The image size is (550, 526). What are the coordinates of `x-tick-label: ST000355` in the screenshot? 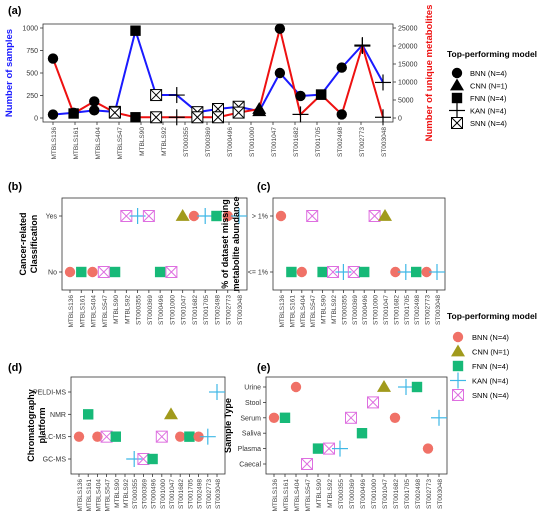 It's located at (344, 310).